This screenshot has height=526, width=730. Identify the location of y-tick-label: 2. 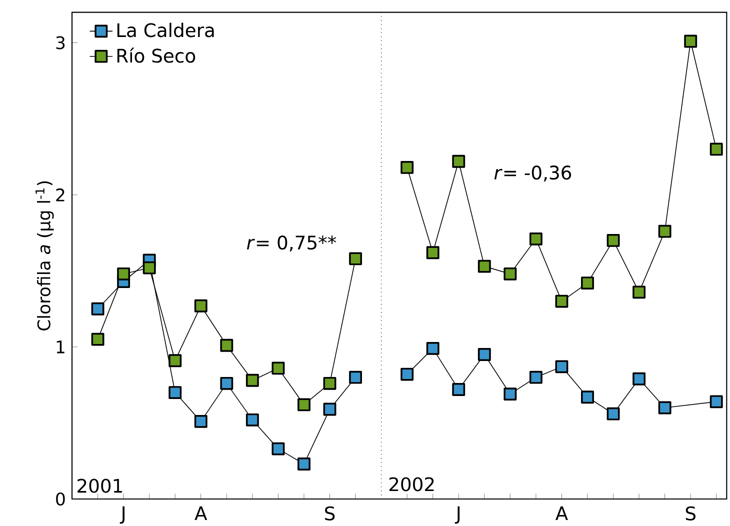
(60, 195).